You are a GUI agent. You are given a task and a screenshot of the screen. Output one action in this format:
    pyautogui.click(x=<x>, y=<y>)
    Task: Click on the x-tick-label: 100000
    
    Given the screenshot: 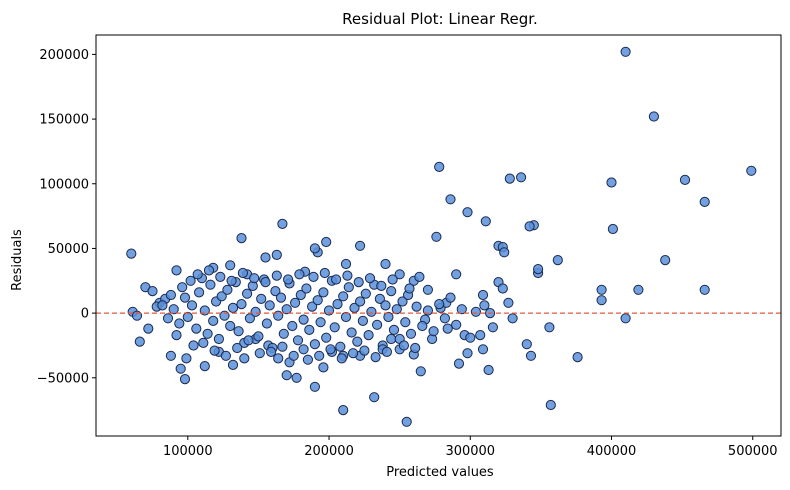 What is the action you would take?
    pyautogui.click(x=188, y=451)
    